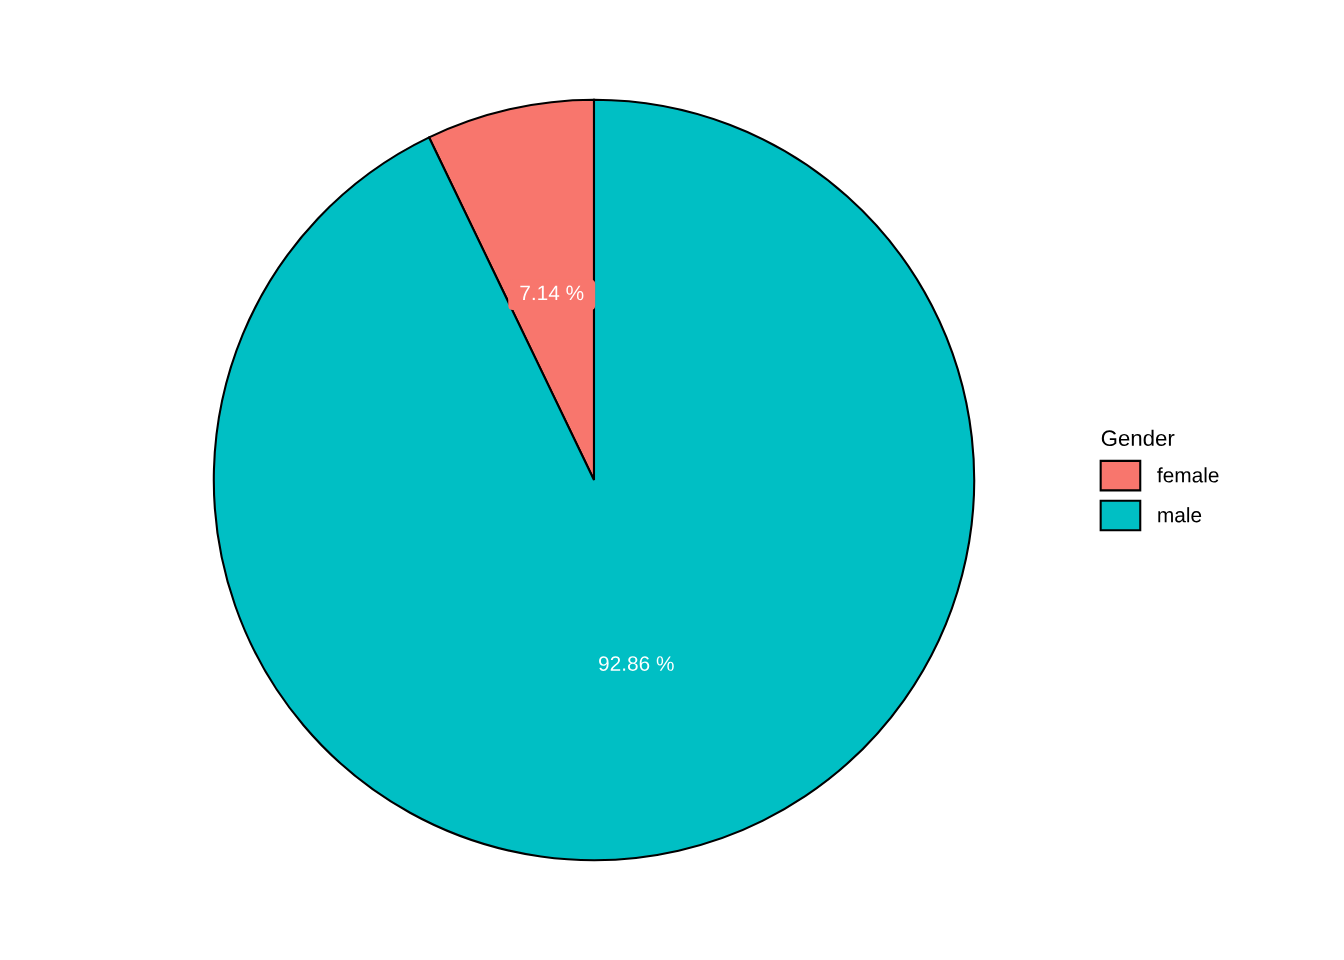  Describe the element at coordinates (552, 293) in the screenshot. I see `data-label: 7.14 %` at that location.